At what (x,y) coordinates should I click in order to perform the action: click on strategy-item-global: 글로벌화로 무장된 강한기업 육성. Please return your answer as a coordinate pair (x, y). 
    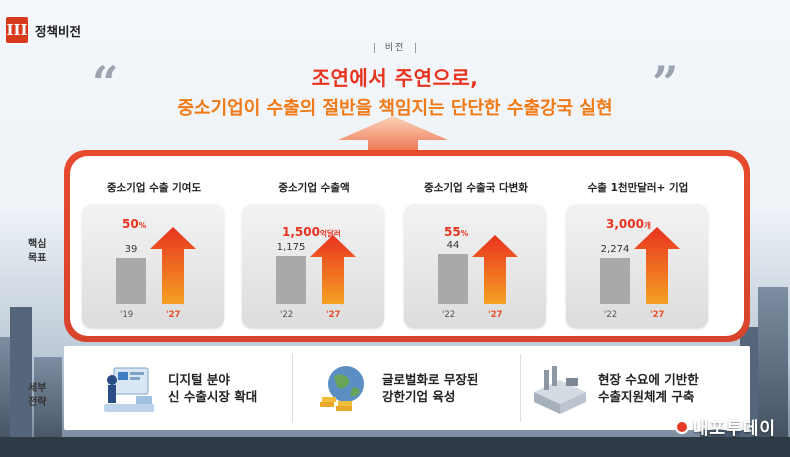
    Looking at the image, I should click on (396, 388).